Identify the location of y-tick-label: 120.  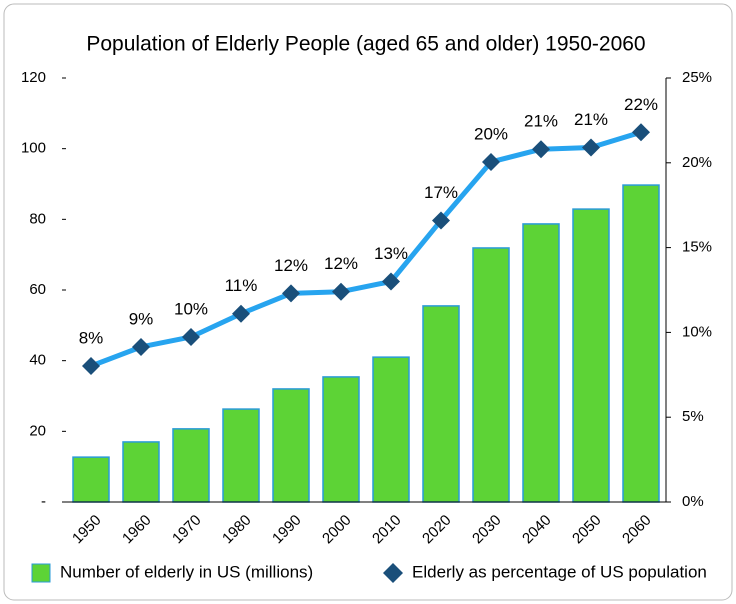
(33, 77).